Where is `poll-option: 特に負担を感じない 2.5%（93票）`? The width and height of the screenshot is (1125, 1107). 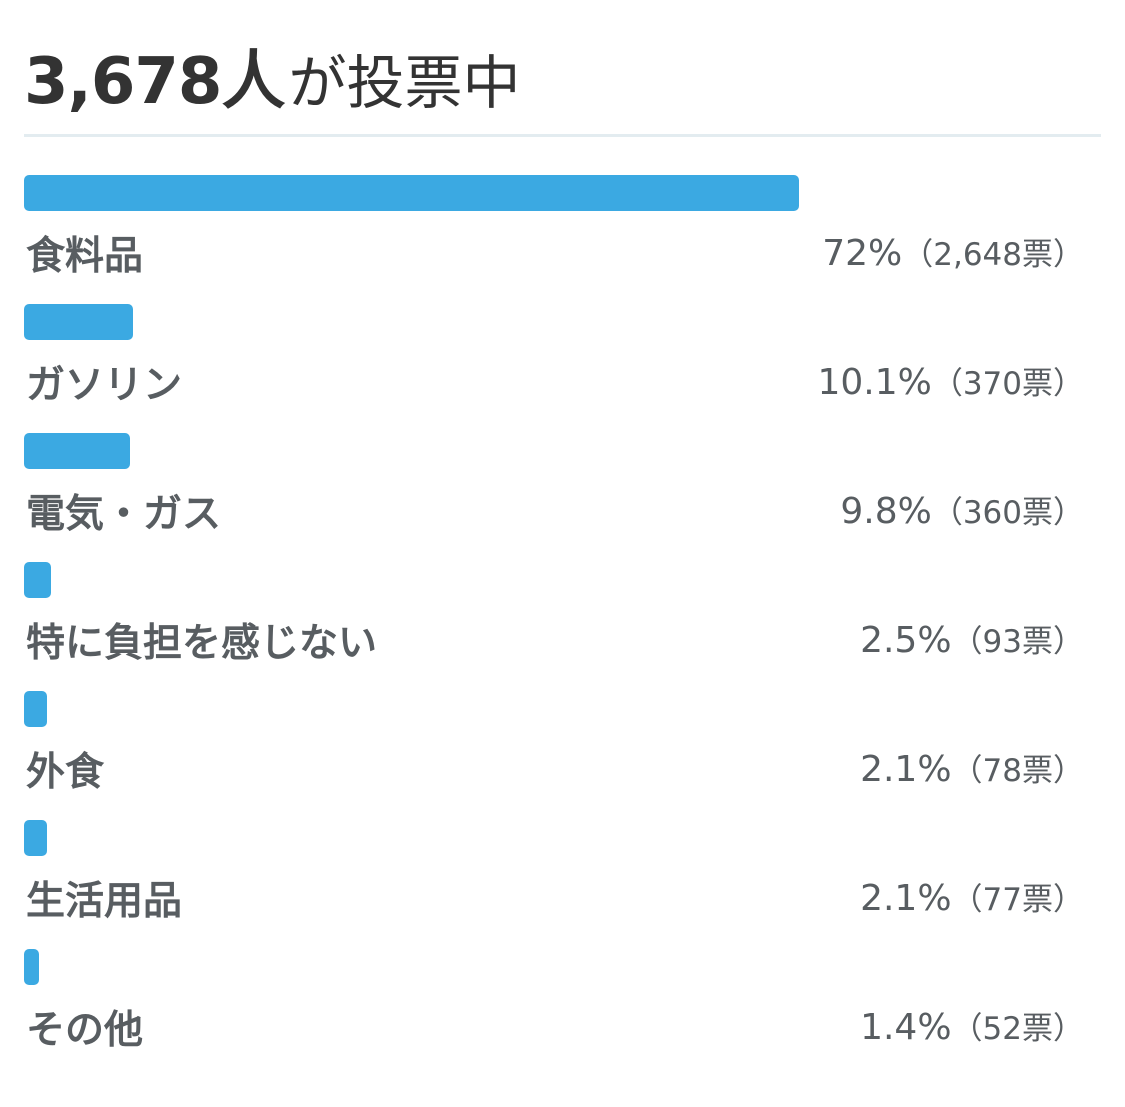 poll-option: 特に負担を感じない 2.5%（93票） is located at coordinates (554, 626).